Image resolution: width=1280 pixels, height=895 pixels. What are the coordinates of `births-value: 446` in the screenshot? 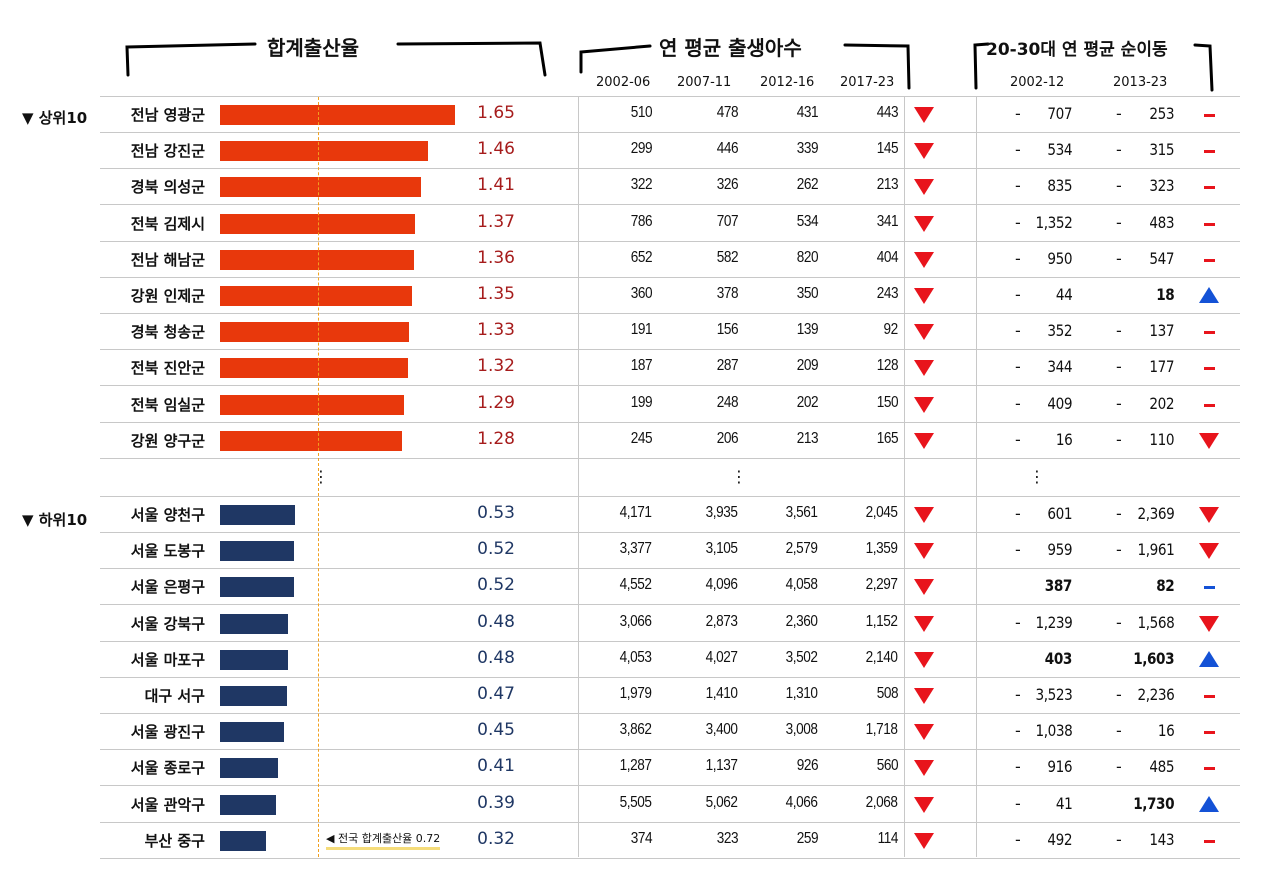 It's located at (727, 149).